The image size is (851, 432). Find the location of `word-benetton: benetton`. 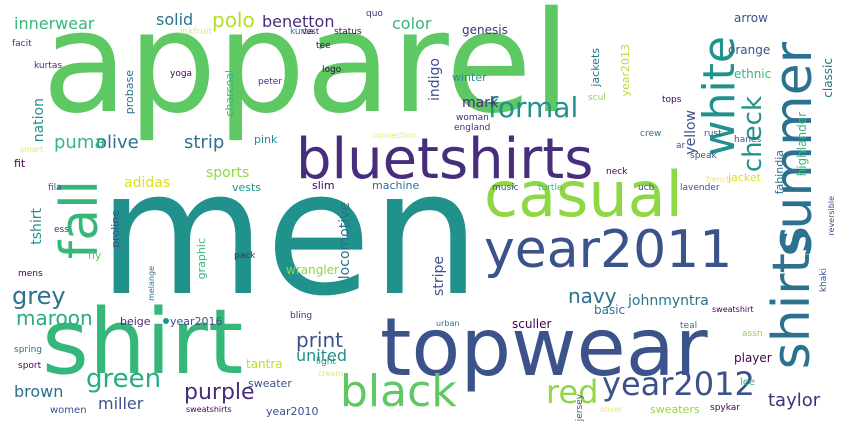

word-benetton: benetton is located at coordinates (298, 21).